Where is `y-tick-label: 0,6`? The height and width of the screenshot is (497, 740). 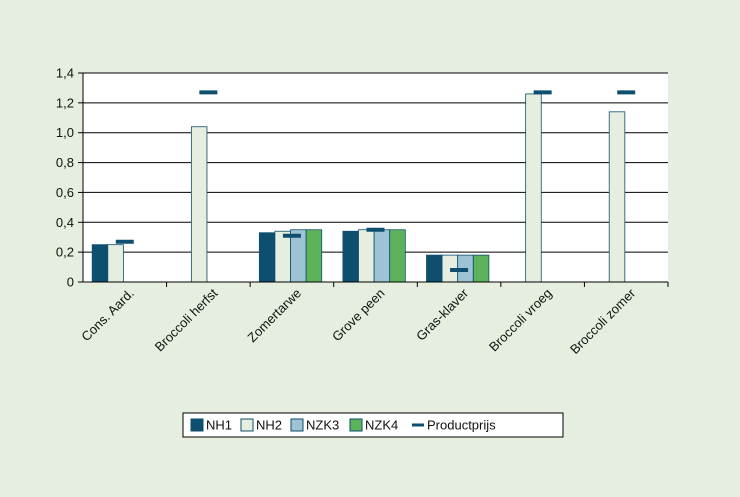
y-tick-label: 0,6 is located at coordinates (65, 192).